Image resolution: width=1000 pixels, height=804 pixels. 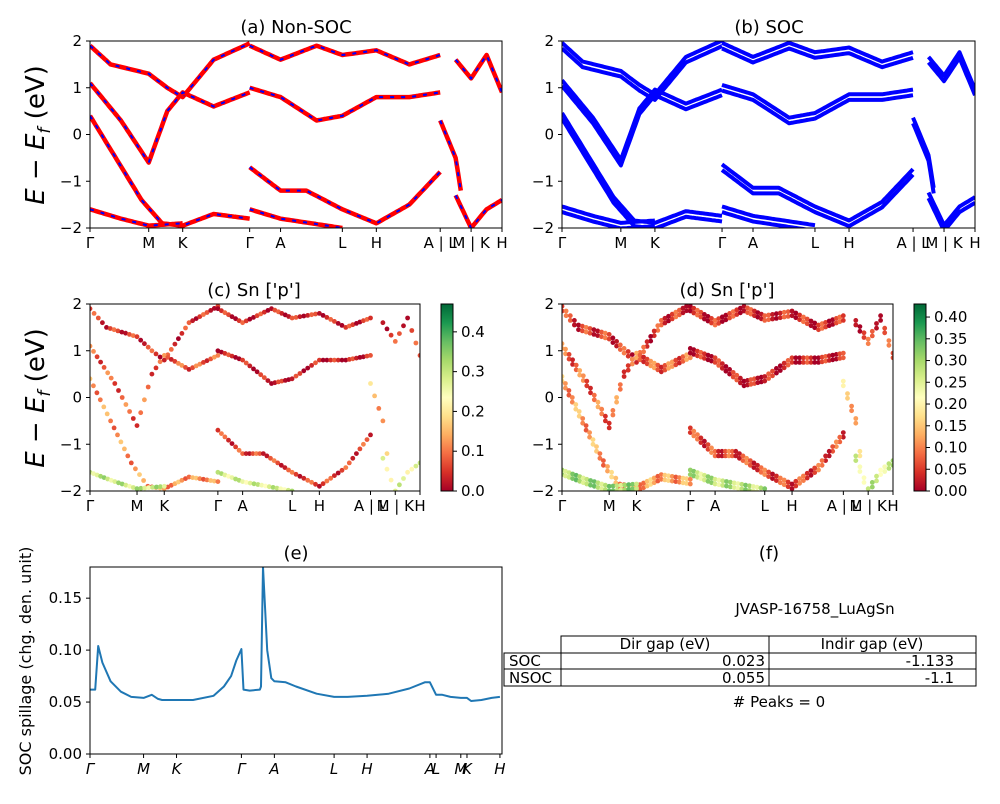 I want to click on y-tick-label: 1, so click(x=549, y=351).